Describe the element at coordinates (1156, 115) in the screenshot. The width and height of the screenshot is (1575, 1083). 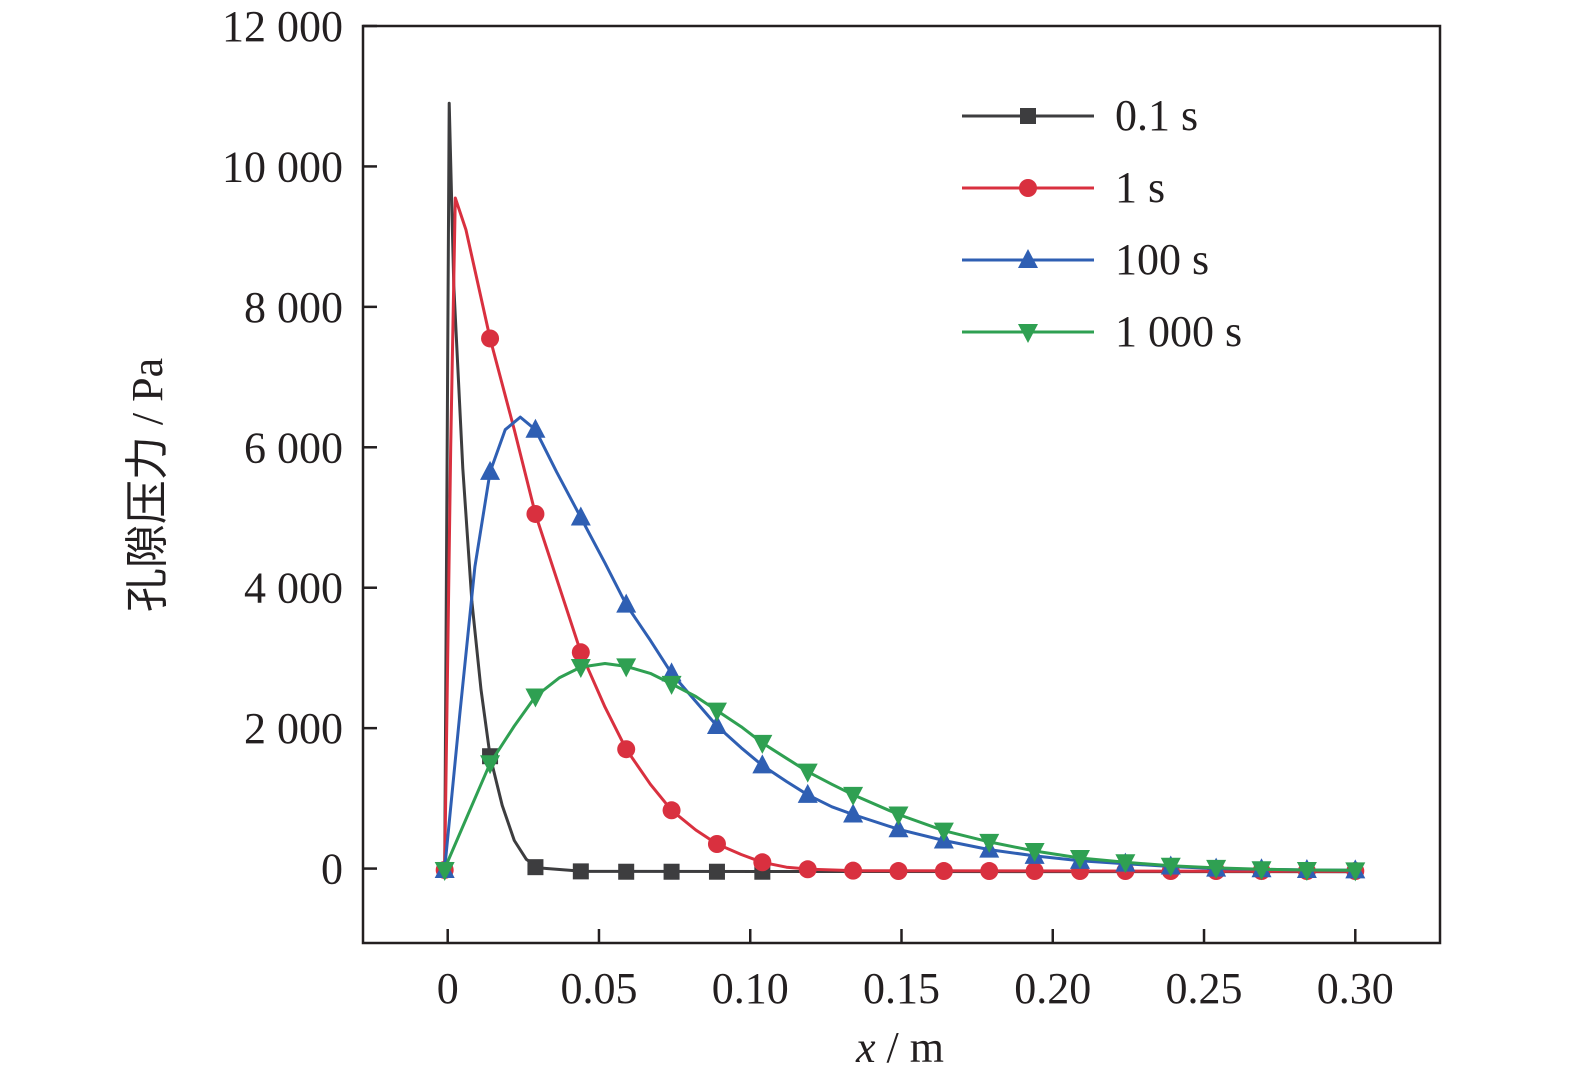
I see `legend-label: 0.1 s` at that location.